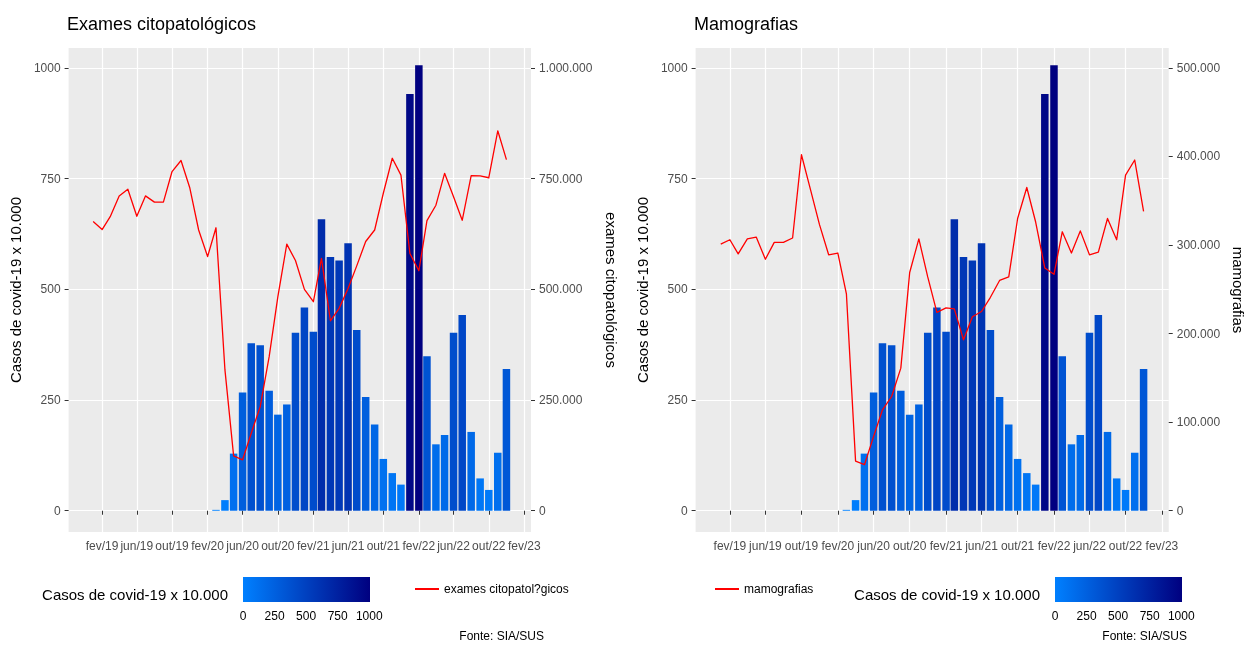 The image size is (1254, 648). What do you see at coordinates (506, 589) in the screenshot?
I see `legend-label: exames citopatol?gicos` at bounding box center [506, 589].